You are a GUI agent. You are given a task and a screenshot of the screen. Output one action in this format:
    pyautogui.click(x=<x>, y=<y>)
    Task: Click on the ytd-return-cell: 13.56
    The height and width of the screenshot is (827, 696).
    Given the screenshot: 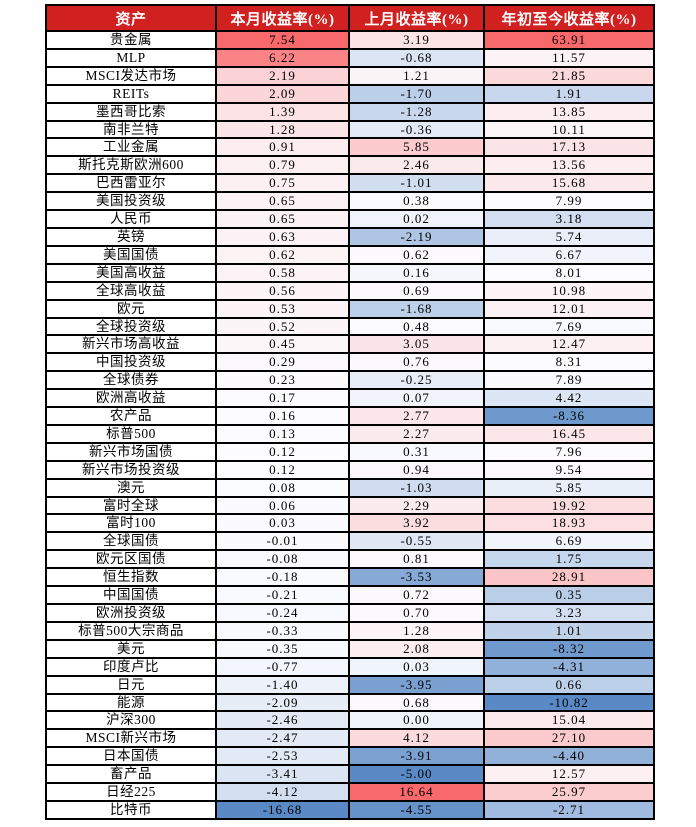 What is the action you would take?
    pyautogui.click(x=569, y=165)
    